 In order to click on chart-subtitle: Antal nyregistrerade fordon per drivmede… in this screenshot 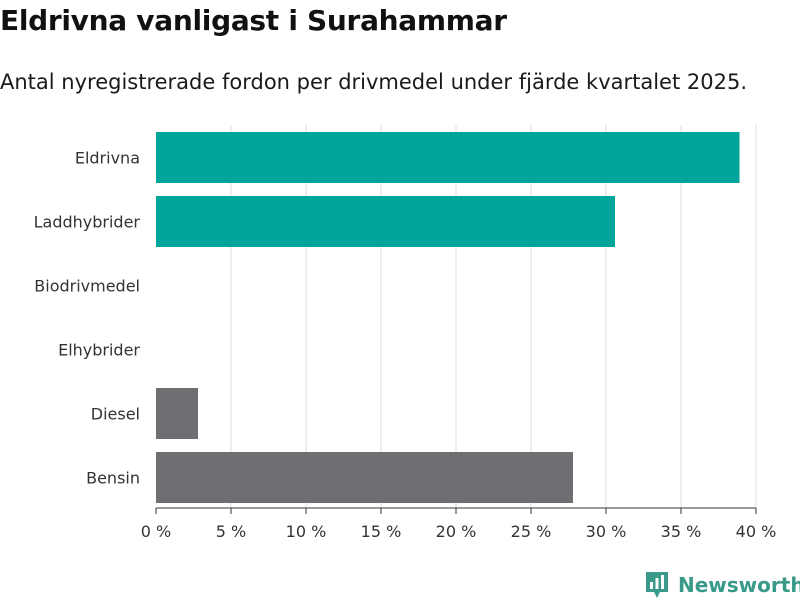, I will do `click(374, 82)`.